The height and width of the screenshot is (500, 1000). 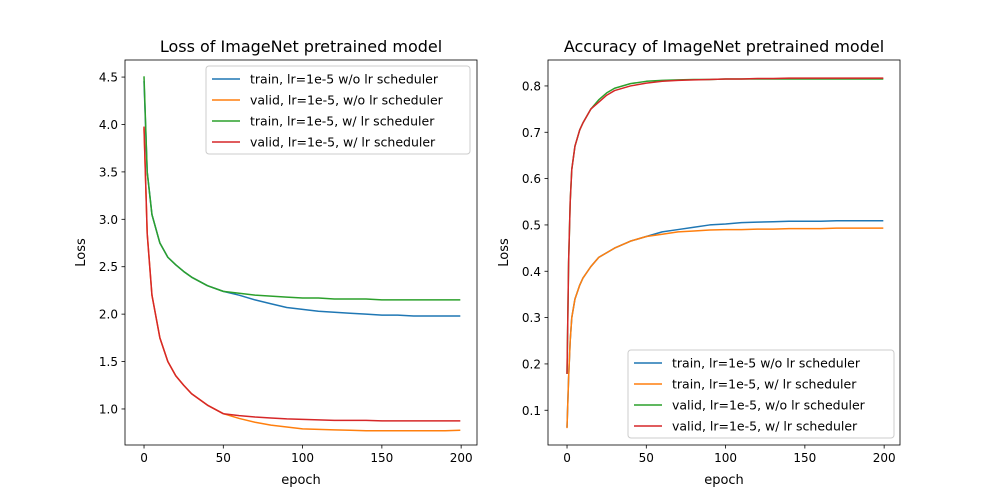 I want to click on accuracy-y-tick-label: 0.8, so click(x=531, y=86).